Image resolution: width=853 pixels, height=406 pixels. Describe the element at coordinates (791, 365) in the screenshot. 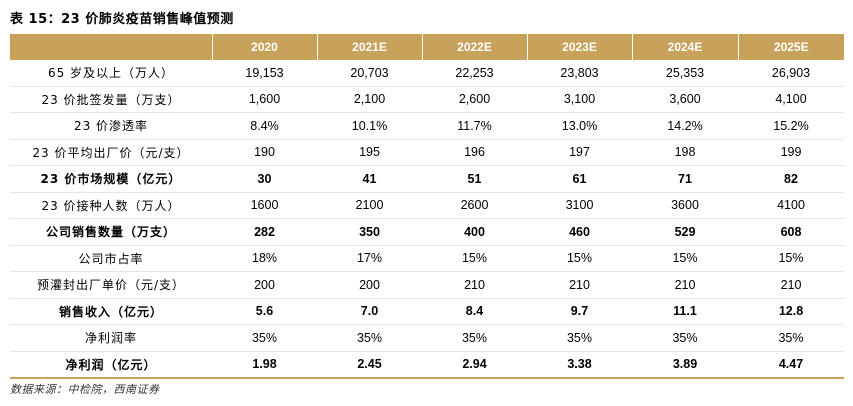

I see `table-cell: 4.47` at that location.